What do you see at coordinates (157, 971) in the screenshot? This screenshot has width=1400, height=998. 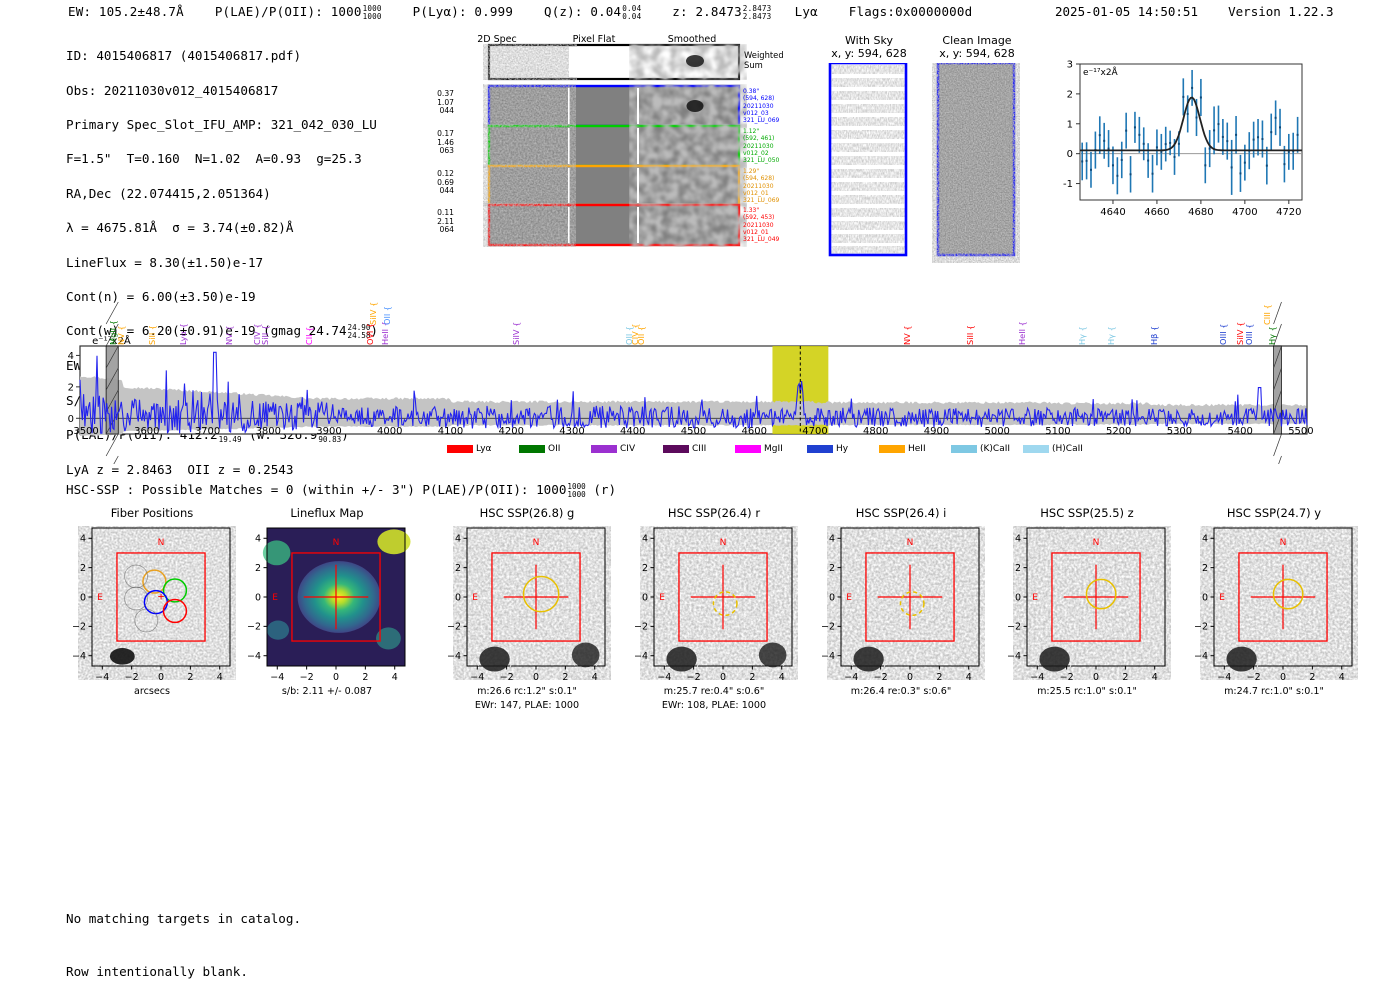 I see `footer-line-2: Row intentionally blank.` at bounding box center [157, 971].